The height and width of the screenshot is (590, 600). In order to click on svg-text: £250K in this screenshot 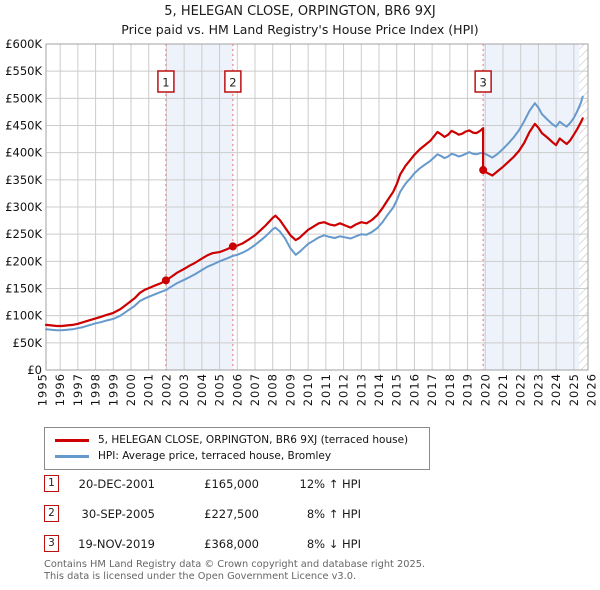, I will do `click(23, 234)`.